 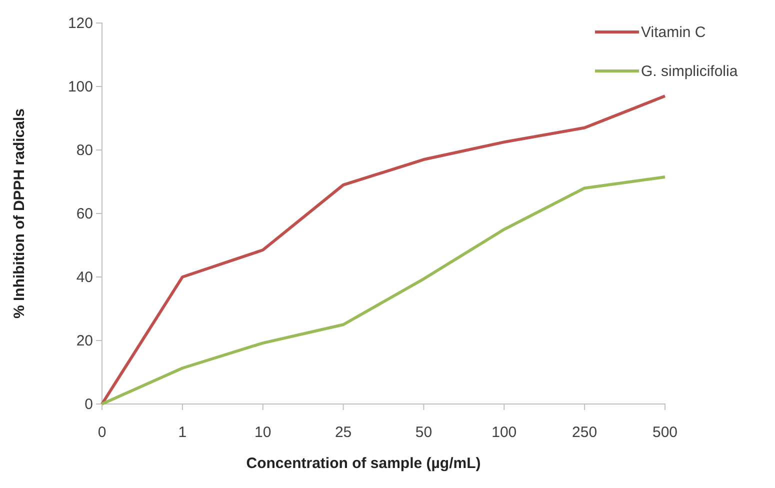 I want to click on legend-label: Vitamin C, so click(x=673, y=32).